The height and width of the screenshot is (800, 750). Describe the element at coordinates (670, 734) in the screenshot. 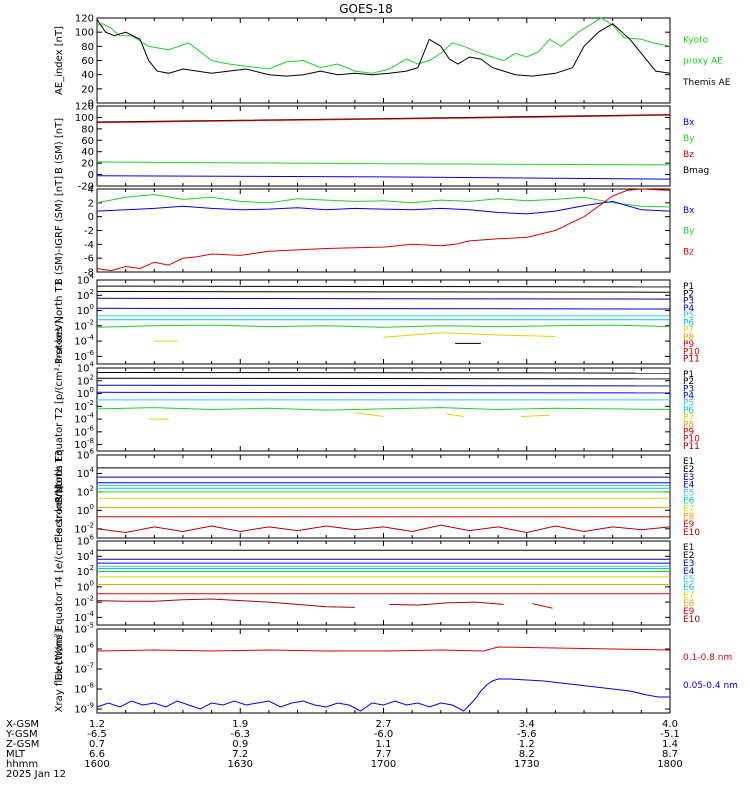

I see `x-tick-label: -5.1` at that location.